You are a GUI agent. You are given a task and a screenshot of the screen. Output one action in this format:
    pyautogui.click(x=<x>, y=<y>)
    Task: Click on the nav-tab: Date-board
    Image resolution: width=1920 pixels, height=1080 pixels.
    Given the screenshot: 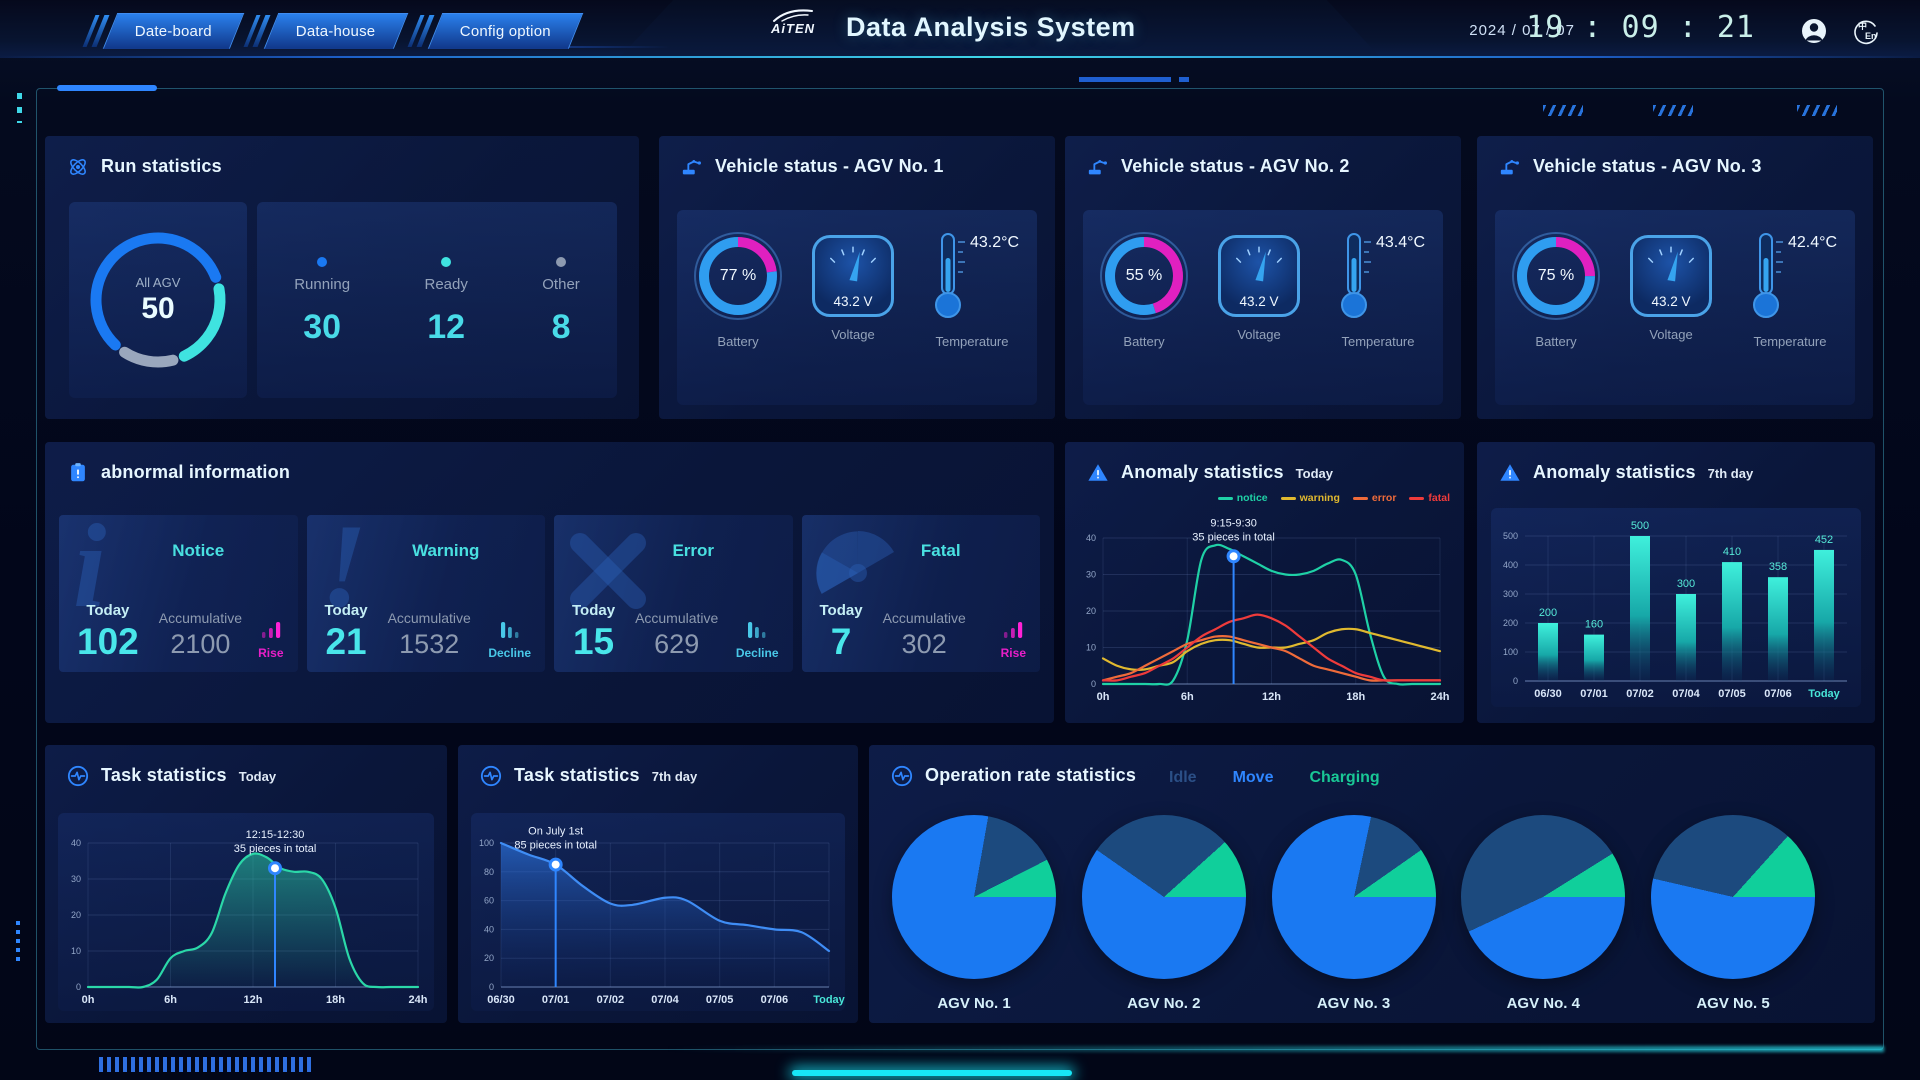 What is the action you would take?
    pyautogui.click(x=173, y=31)
    